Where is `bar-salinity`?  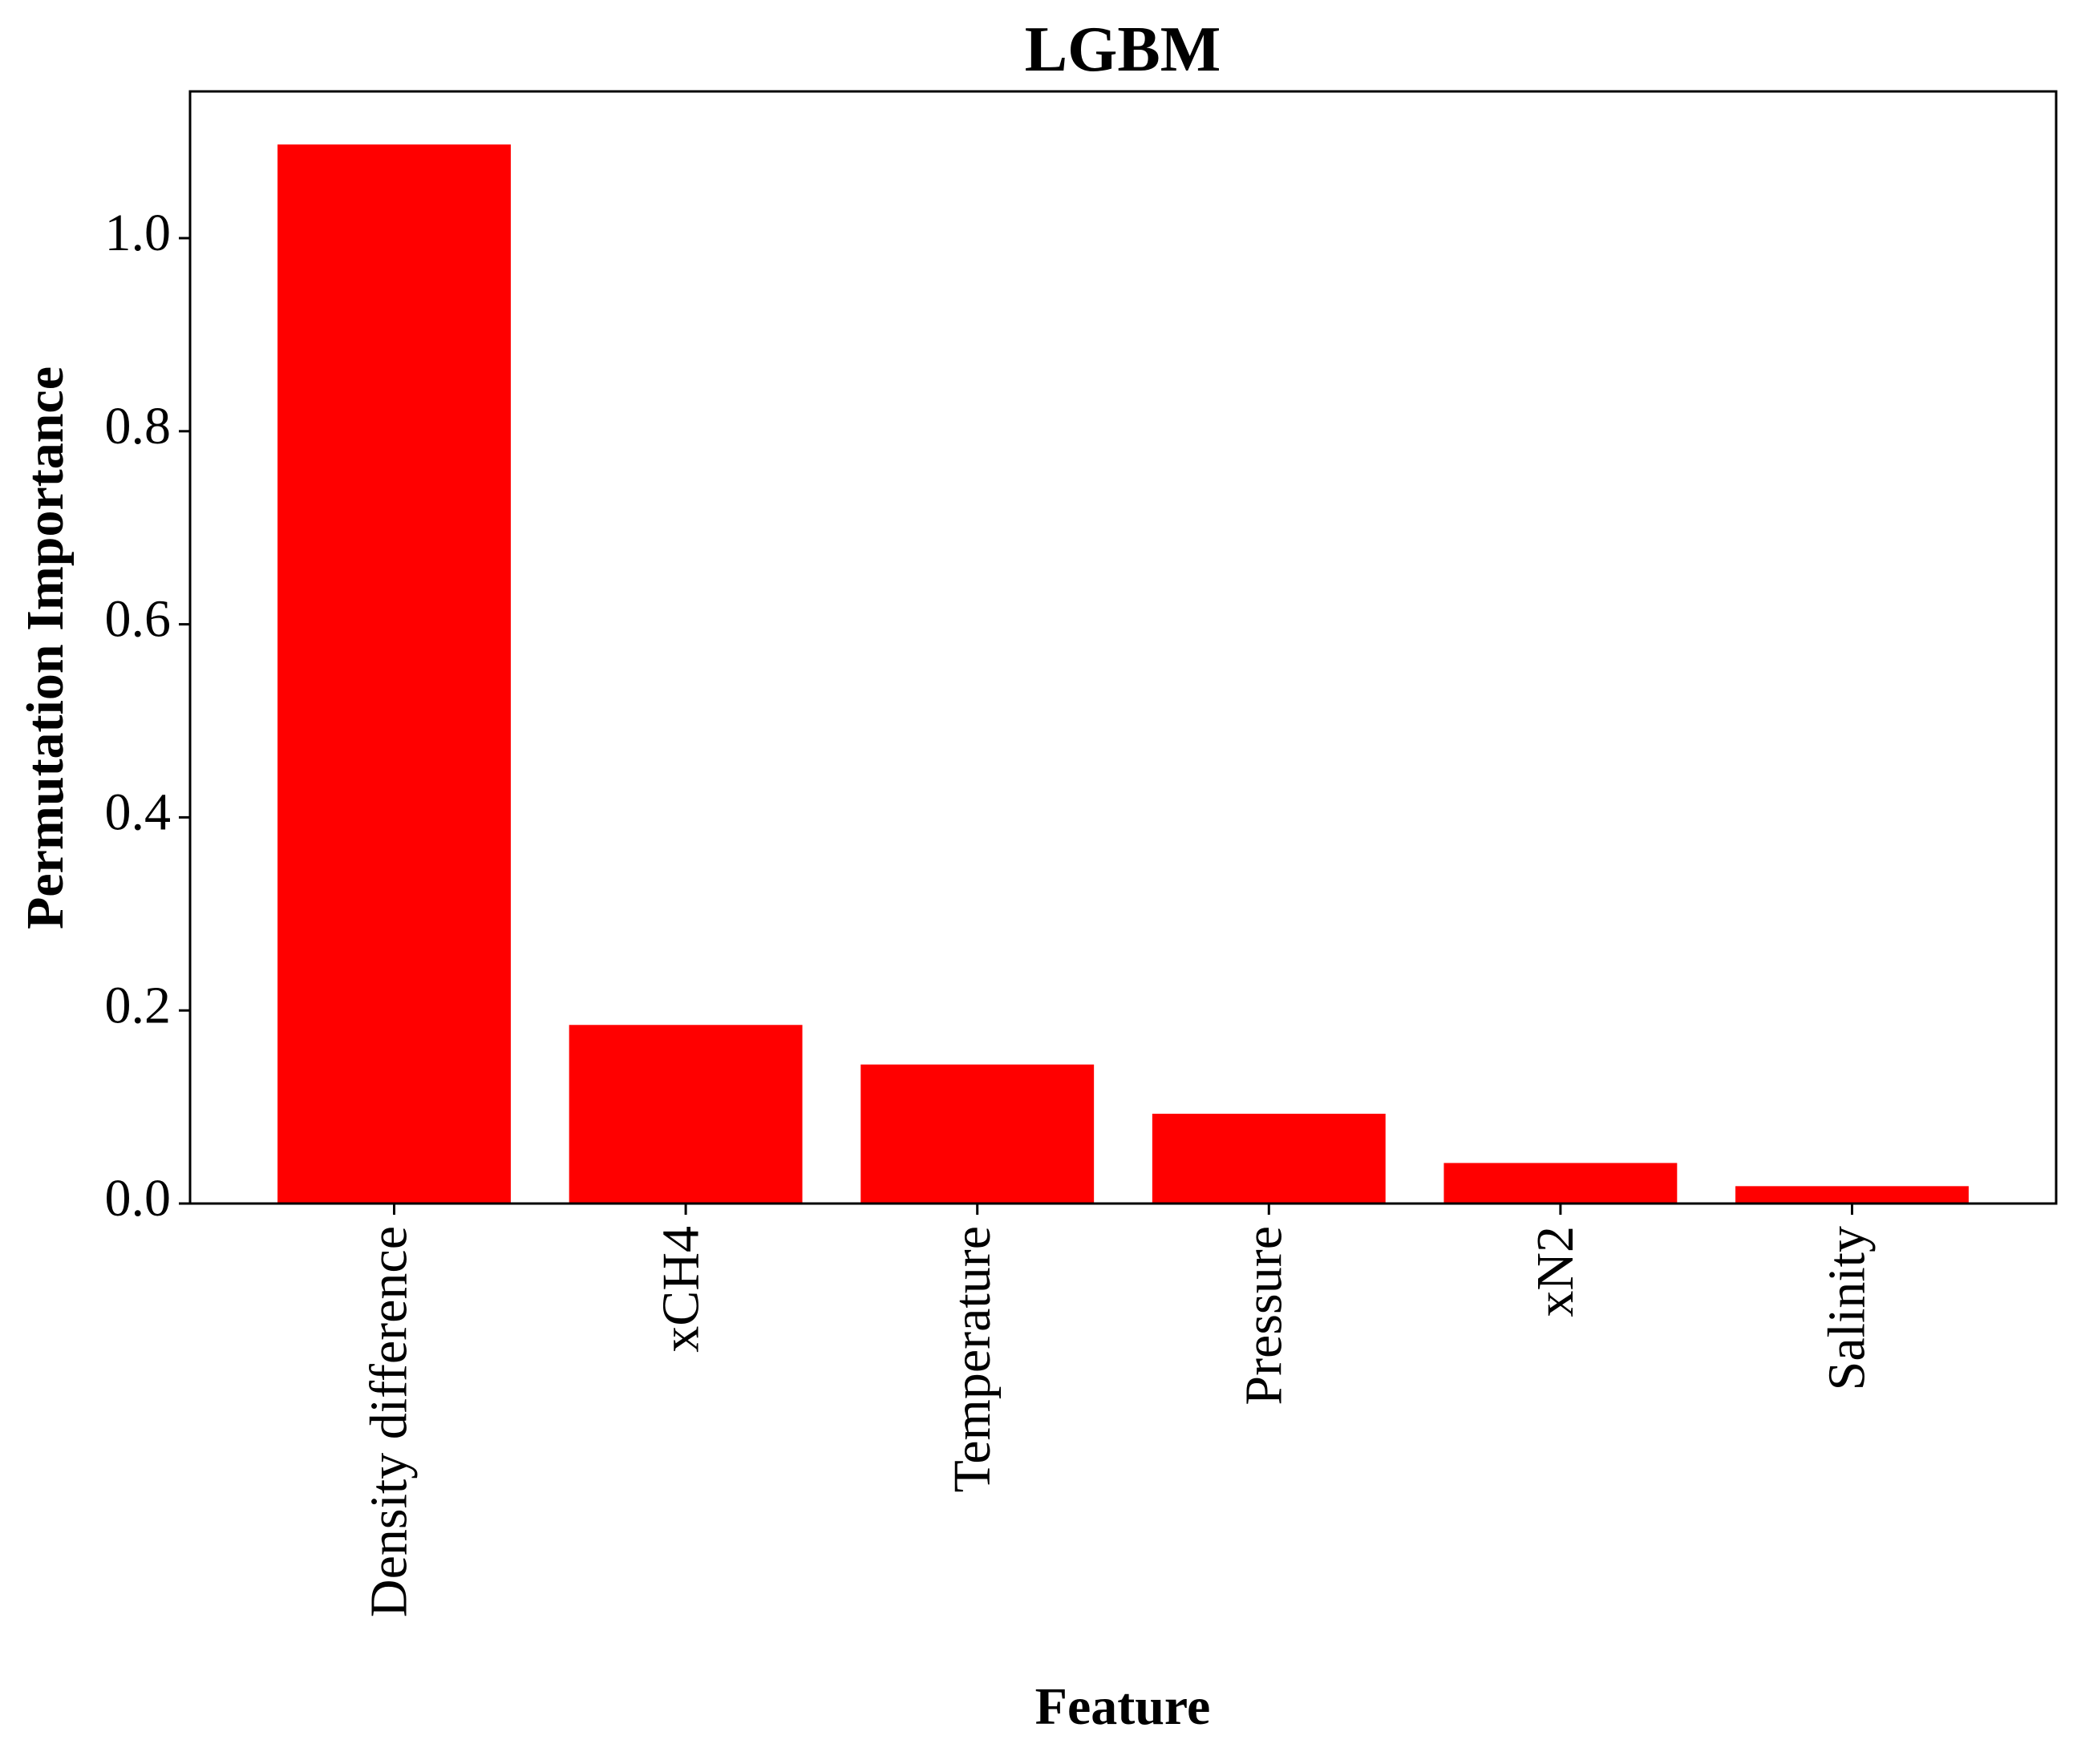 bar-salinity is located at coordinates (1852, 1195).